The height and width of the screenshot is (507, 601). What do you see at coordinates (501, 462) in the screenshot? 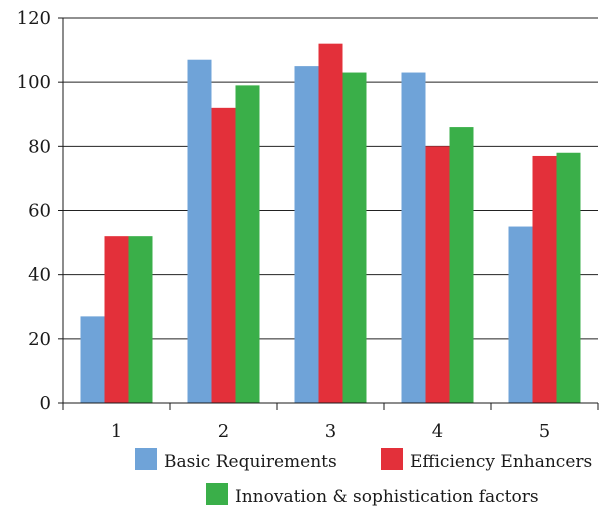
I see `legend-label-efficiency-enhancers: Efficiency Enhancers` at bounding box center [501, 462].